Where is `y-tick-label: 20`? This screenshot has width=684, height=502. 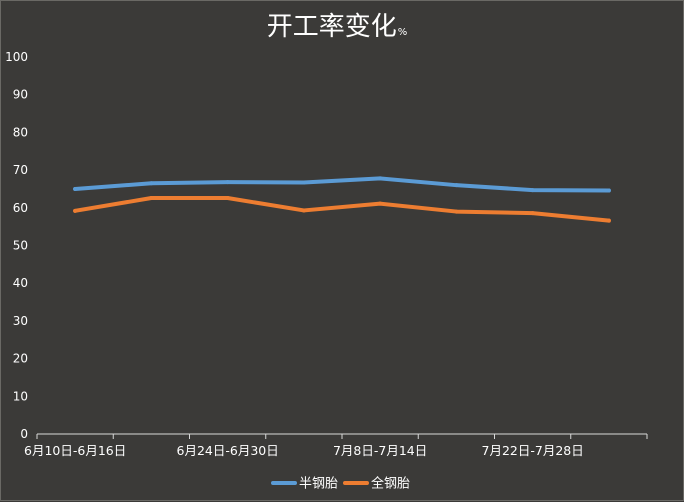 y-tick-label: 20 is located at coordinates (20, 359).